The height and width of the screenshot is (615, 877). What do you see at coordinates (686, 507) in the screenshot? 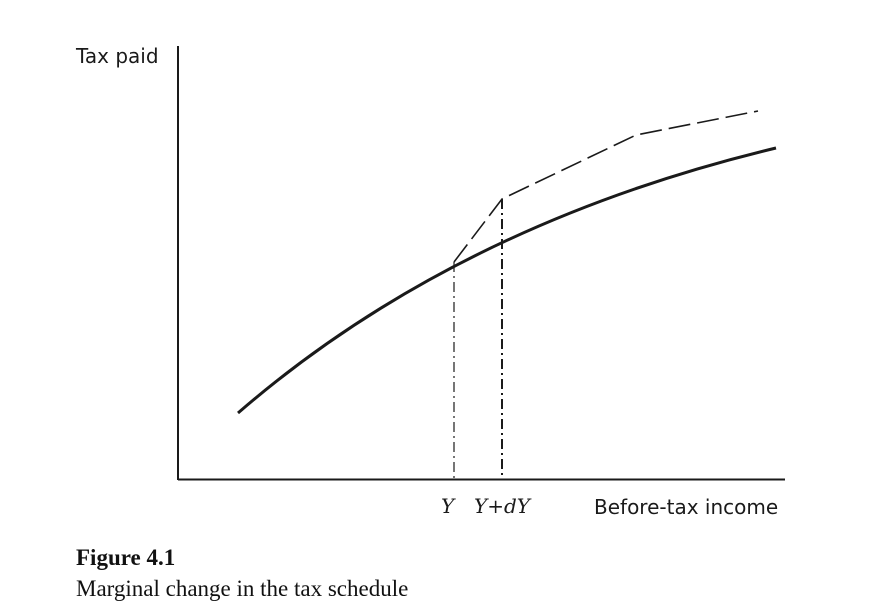
I see `x-axis-label: Before-tax income` at bounding box center [686, 507].